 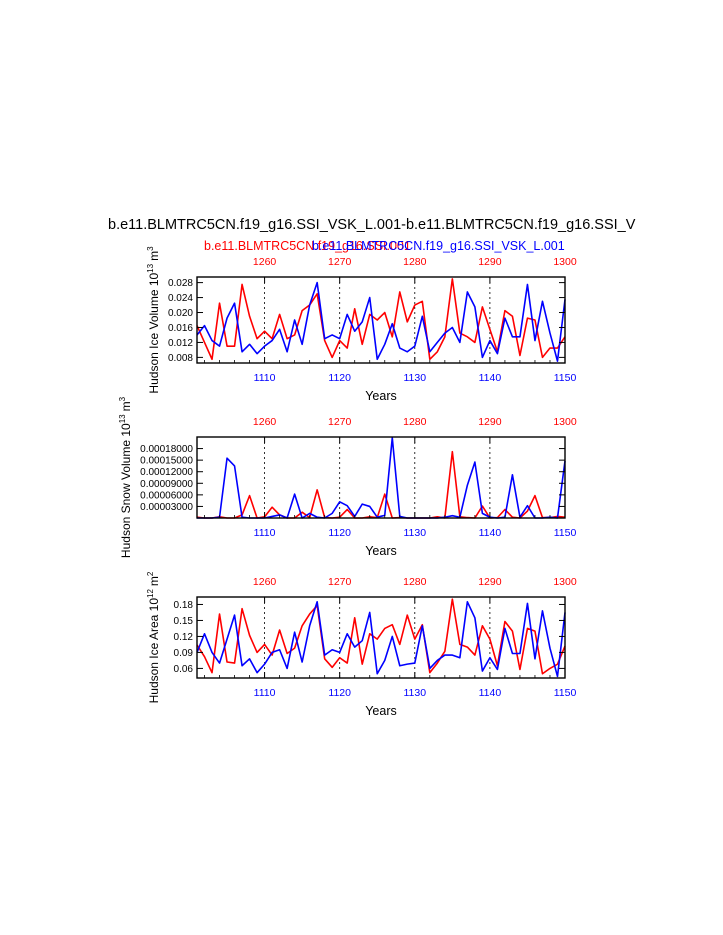 I want to click on y-tick-label: 0.15, so click(x=184, y=621).